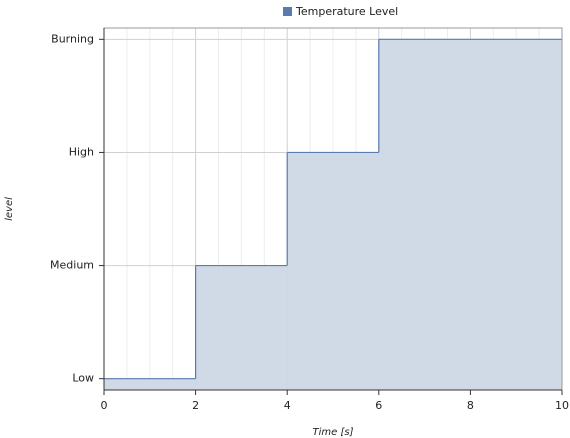  Describe the element at coordinates (346, 11) in the screenshot. I see `legend-label: Temperature Level` at that location.